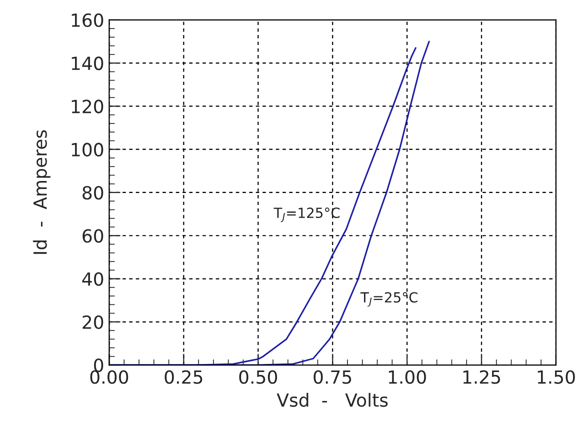  I want to click on y-tick-label: 0, so click(99, 365).